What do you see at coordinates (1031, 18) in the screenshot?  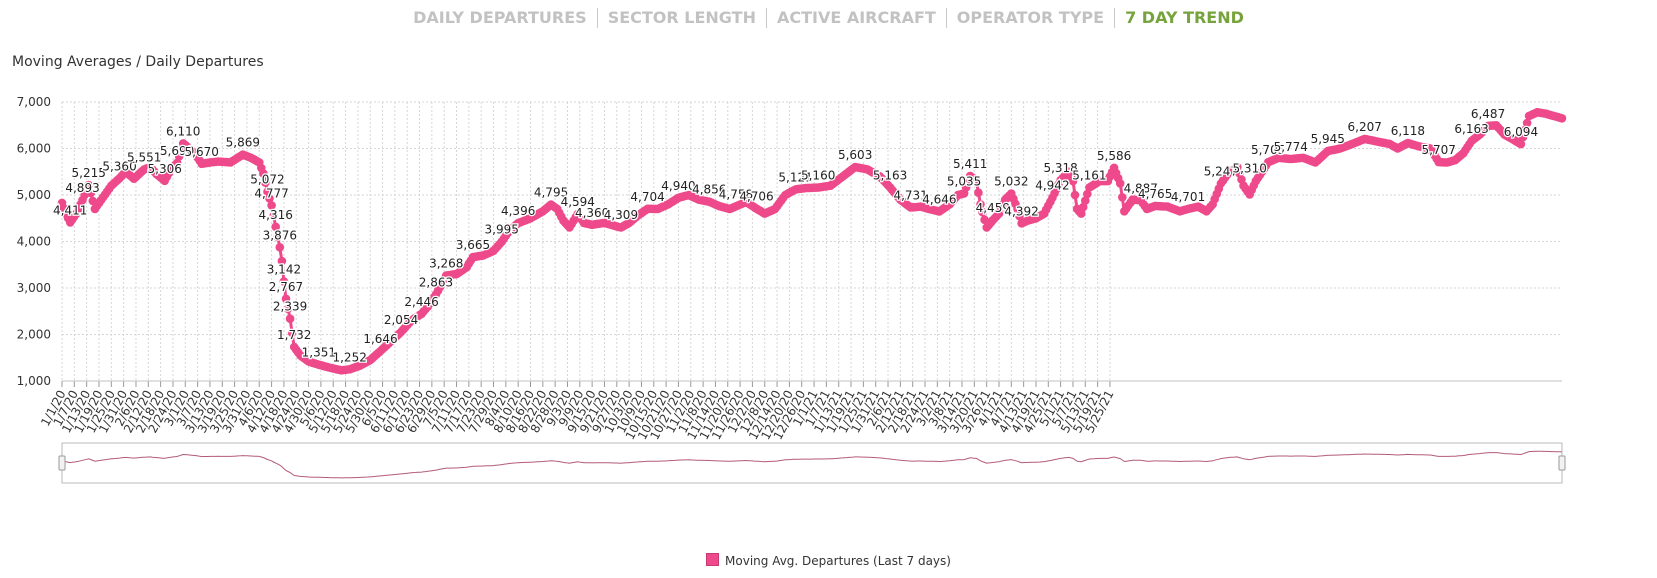 I see `tab-operator-type: OPERATOR TYPE` at bounding box center [1031, 18].